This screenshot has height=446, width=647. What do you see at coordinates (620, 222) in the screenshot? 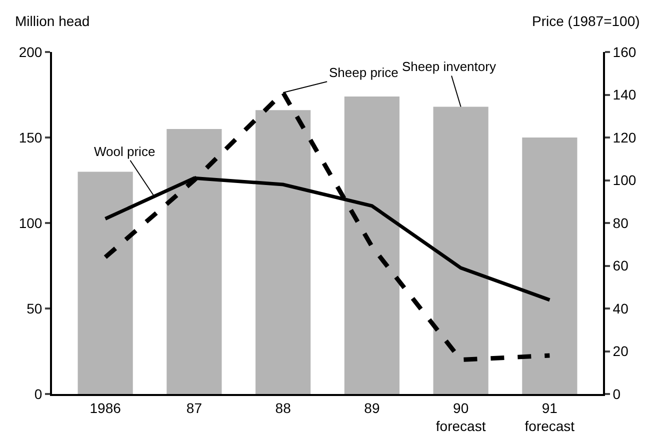
I see `y2-tick-label: 80` at bounding box center [620, 222].